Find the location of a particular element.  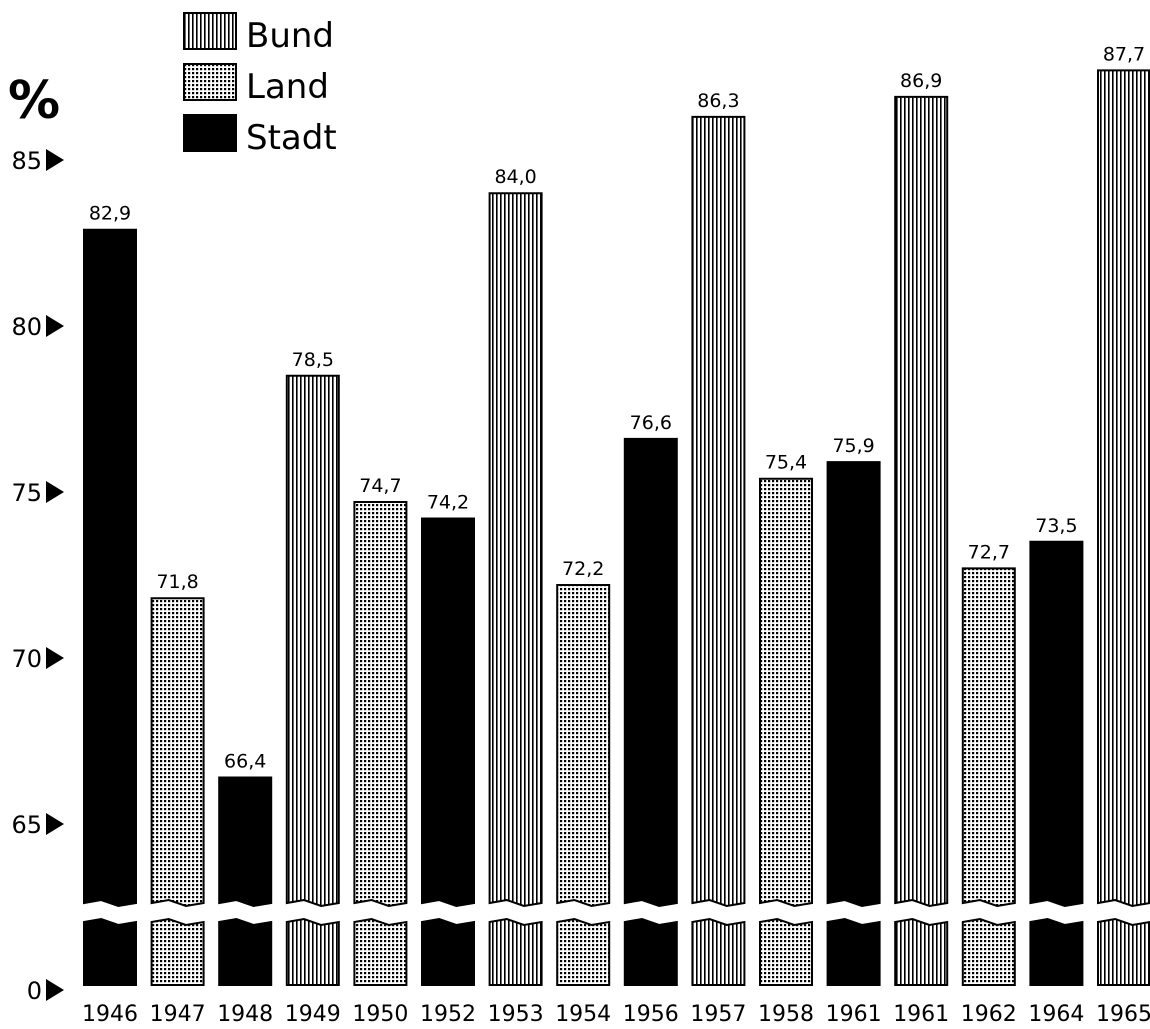

y-tick-label: 85 is located at coordinates (26, 161).